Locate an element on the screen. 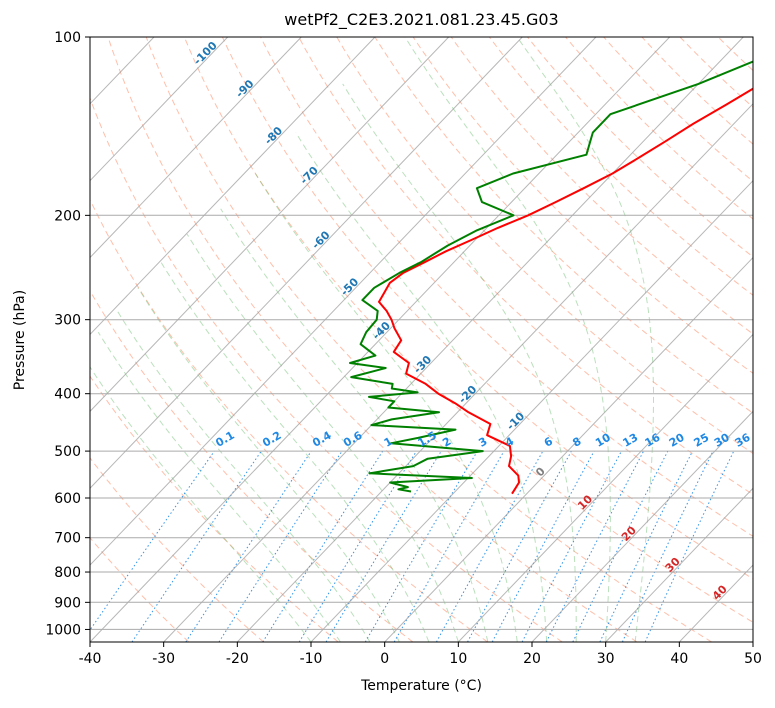 The width and height of the screenshot is (775, 708). isotherm-label: -80 is located at coordinates (273, 135).